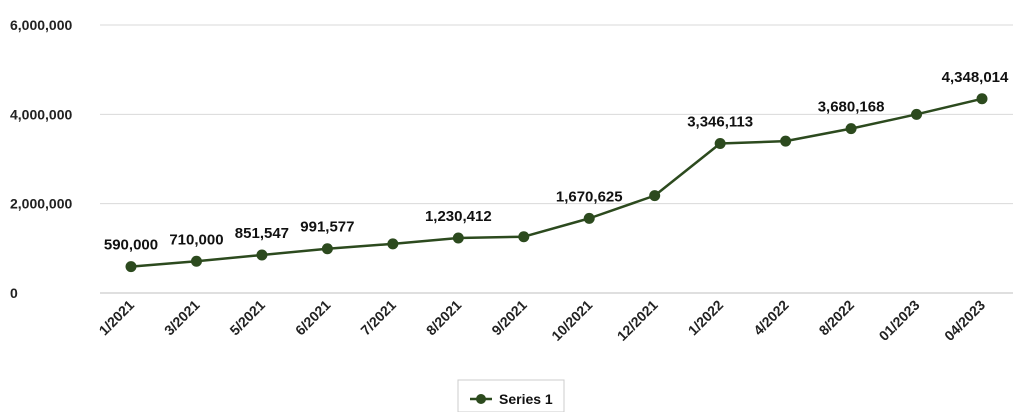  Describe the element at coordinates (41, 25) in the screenshot. I see `y-tick-label: 6,000,000` at that location.